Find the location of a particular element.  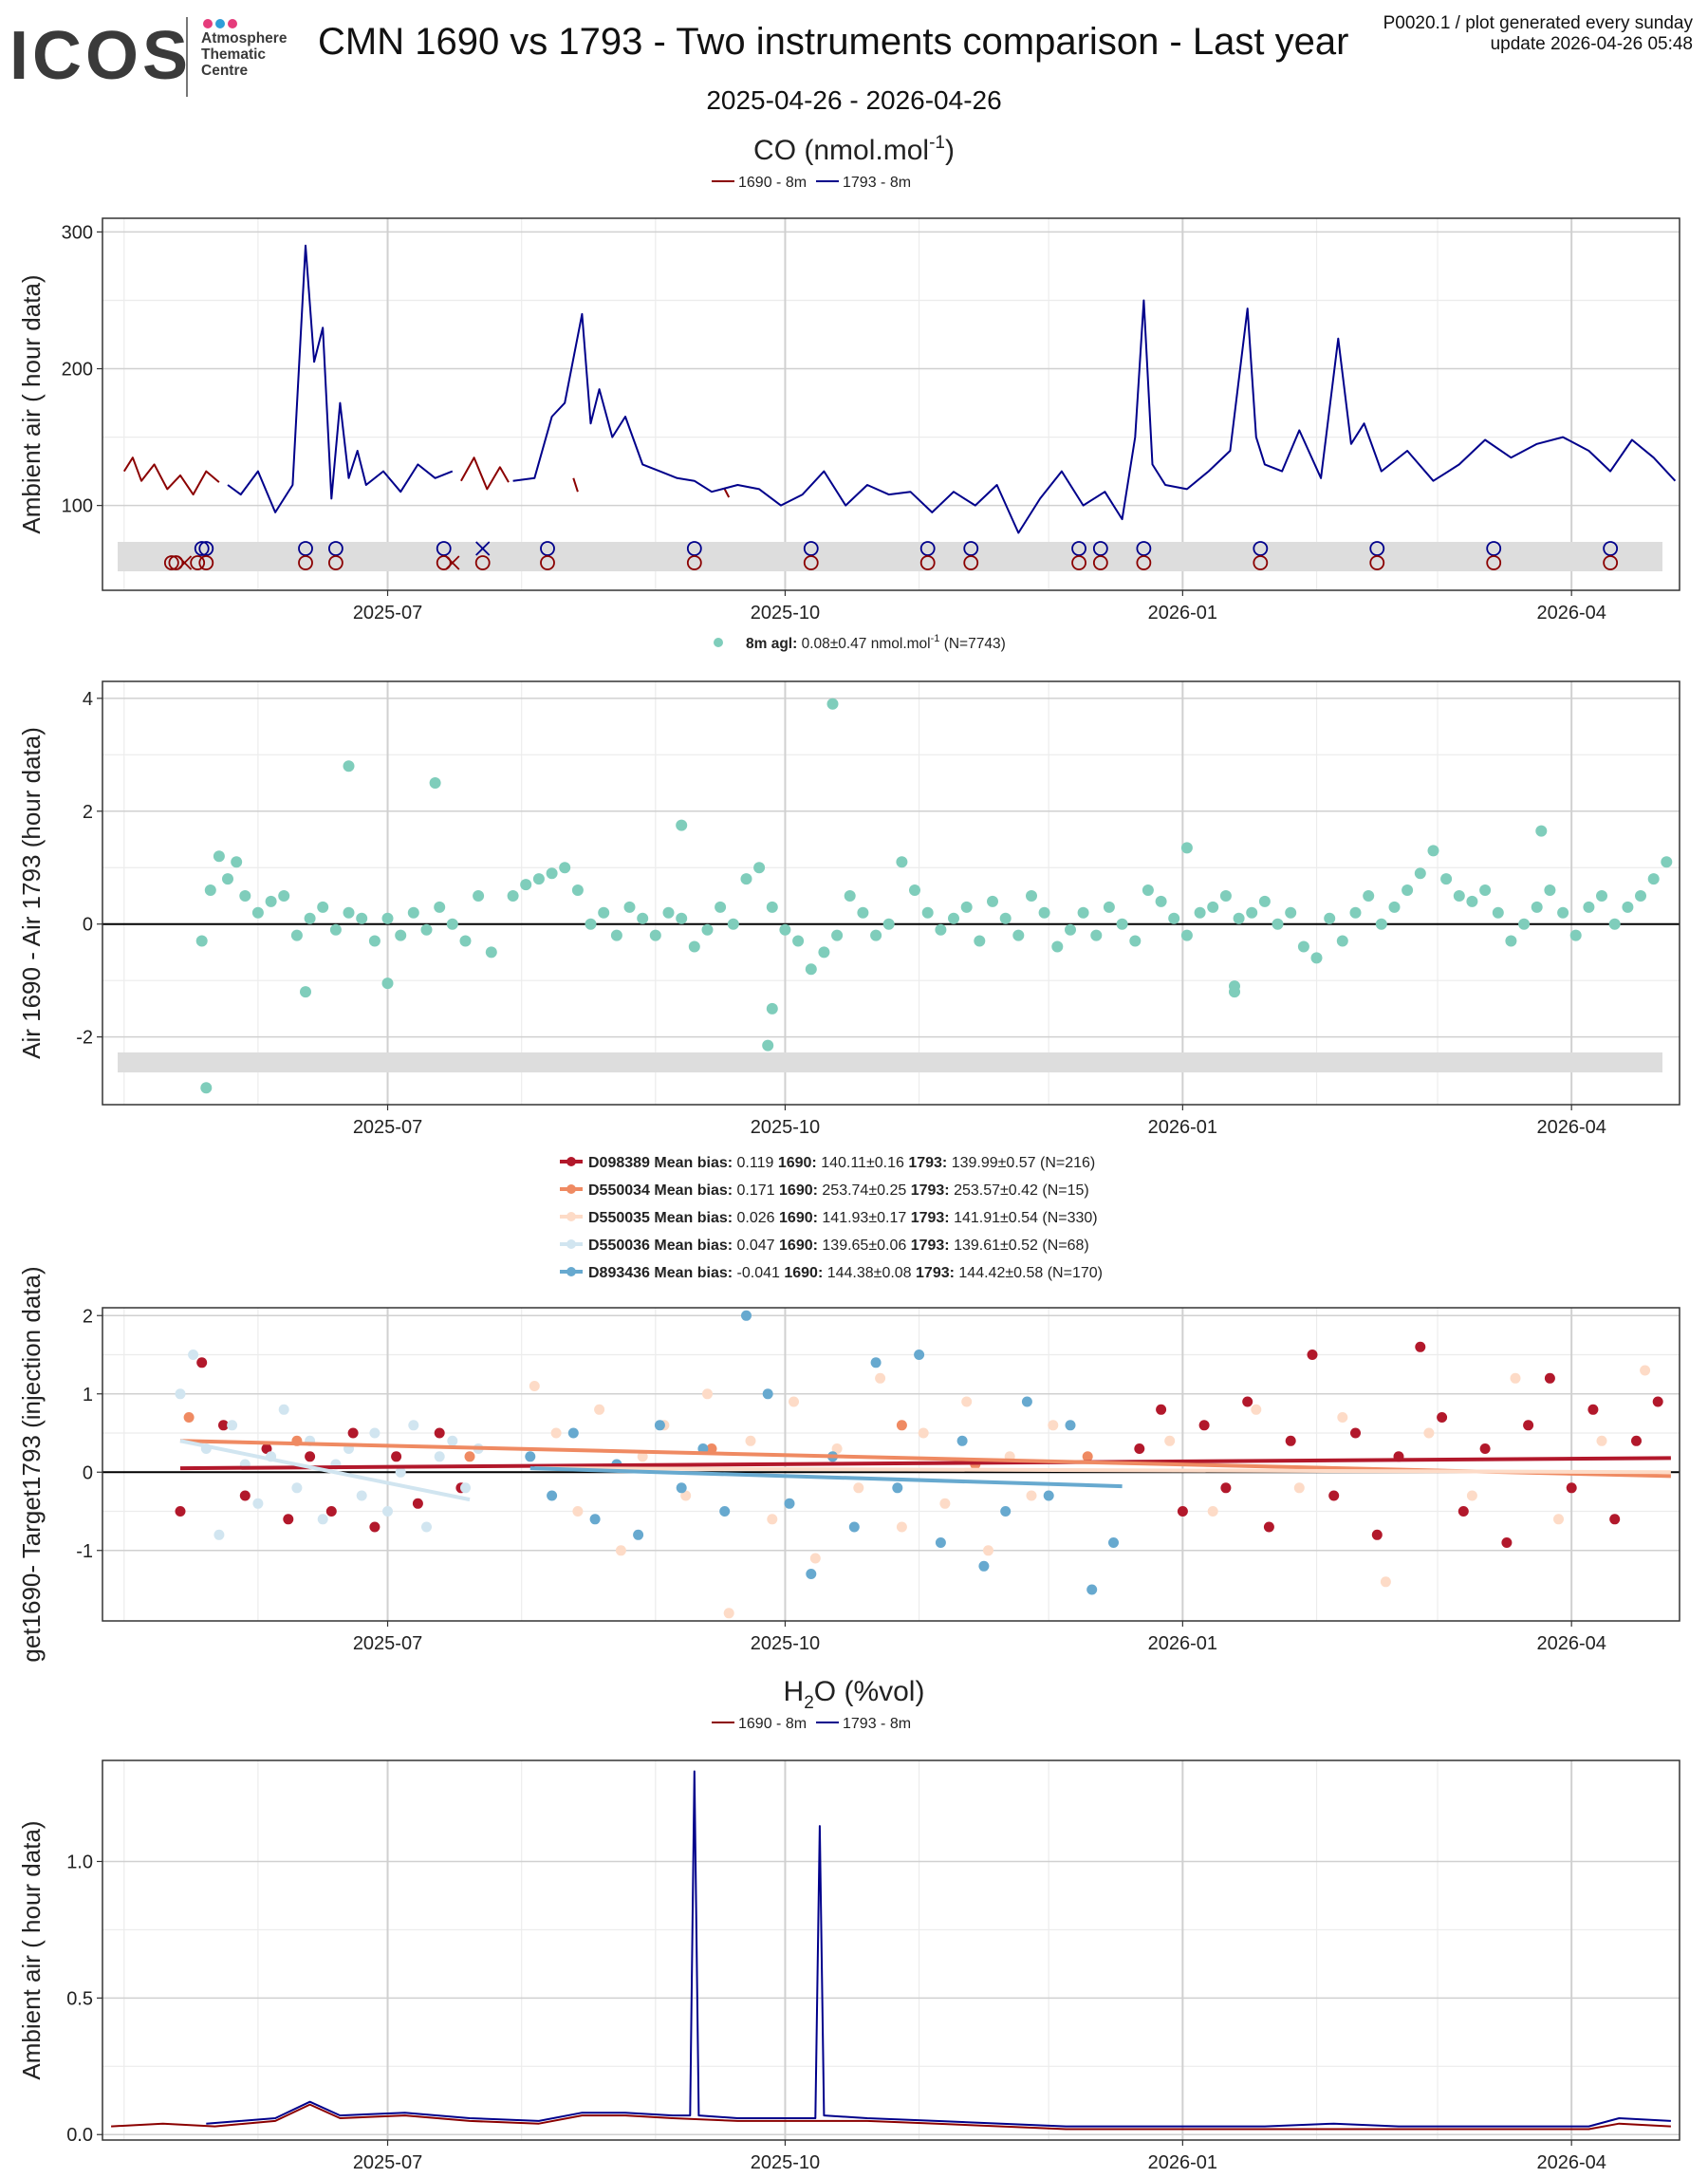

y-axis-label: get1690- Target1793 (injection data) is located at coordinates (32, 1464).